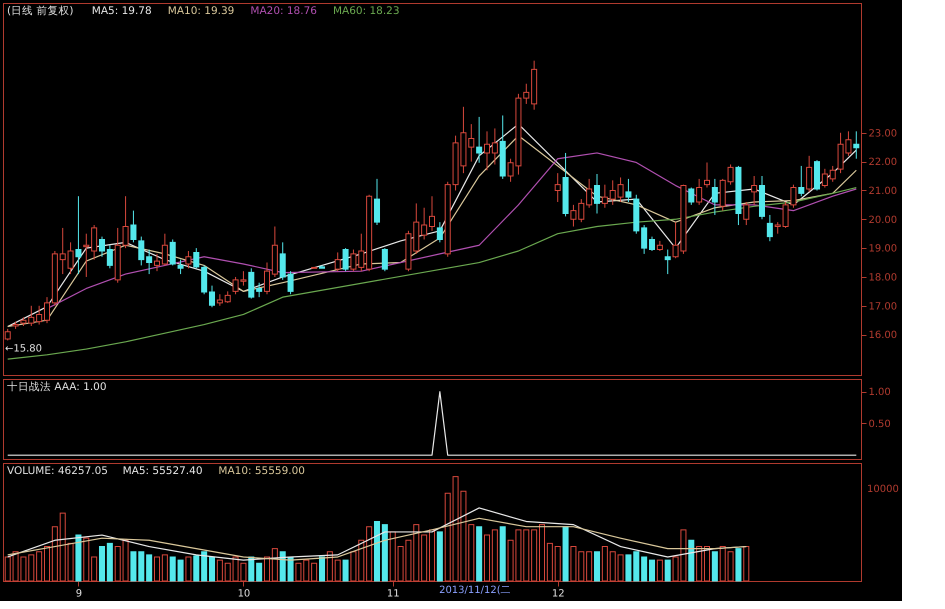 This screenshot has width=945, height=609. What do you see at coordinates (883, 306) in the screenshot?
I see `y-tick-label: 17.00` at bounding box center [883, 306].